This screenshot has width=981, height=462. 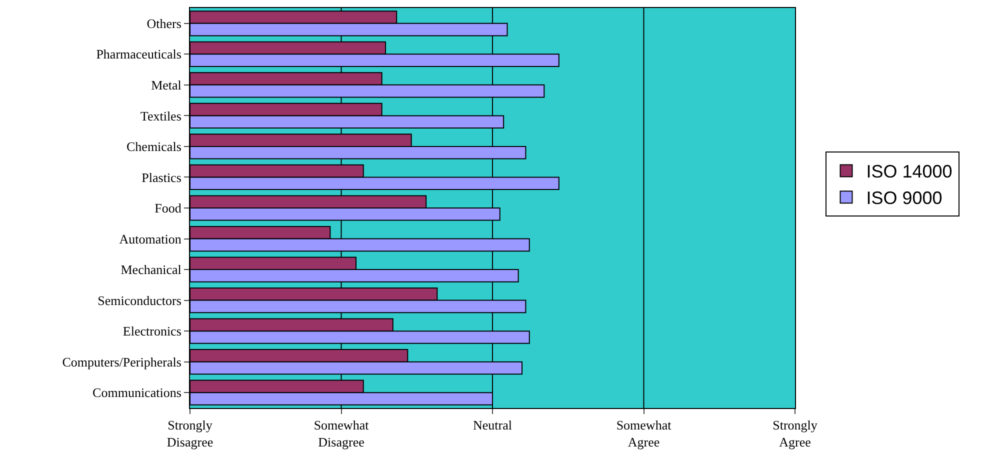 I want to click on y-tick-label: Metal, so click(x=166, y=84).